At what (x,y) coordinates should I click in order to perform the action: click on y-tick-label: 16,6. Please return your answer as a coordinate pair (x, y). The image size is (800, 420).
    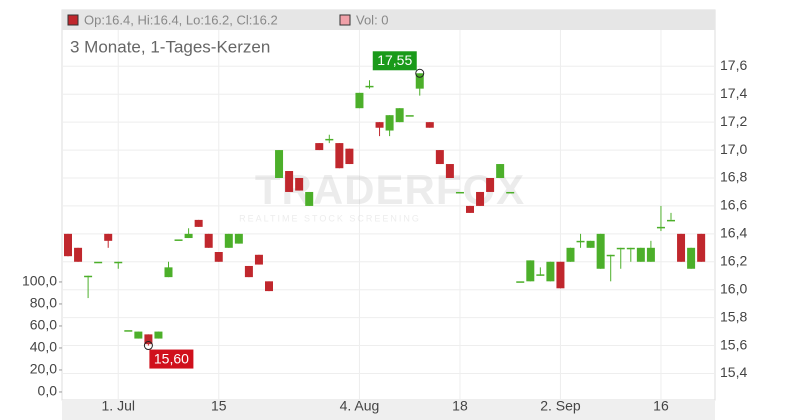
    Looking at the image, I should click on (733, 205).